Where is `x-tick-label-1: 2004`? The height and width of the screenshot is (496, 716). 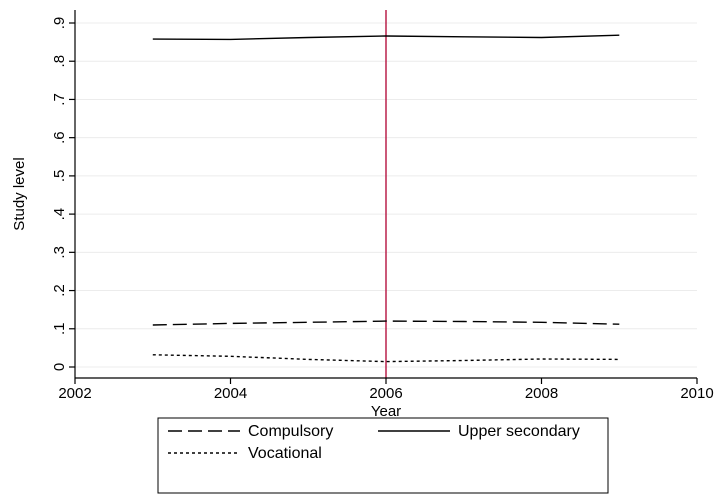 x-tick-label-1: 2004 is located at coordinates (230, 393).